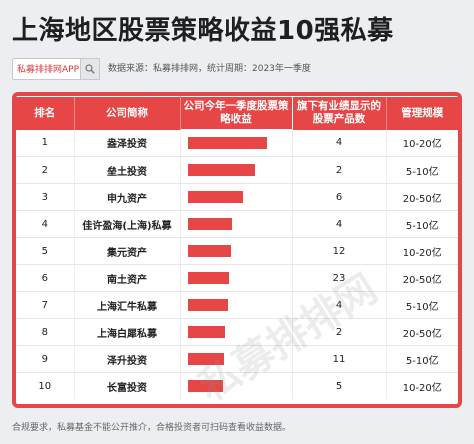 The height and width of the screenshot is (444, 474). I want to click on table-row: 2 垒土投资 2 5-10亿, so click(237, 170).